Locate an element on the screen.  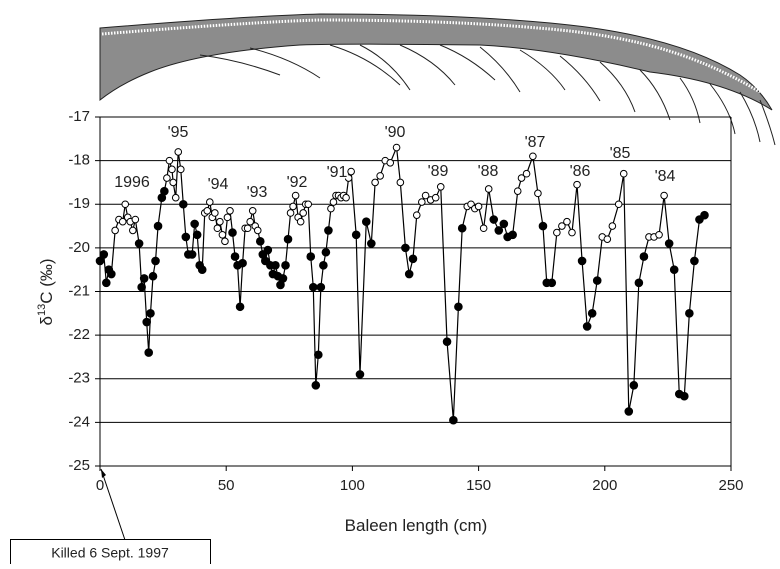
x-tick-label: 200 is located at coordinates (604, 485).